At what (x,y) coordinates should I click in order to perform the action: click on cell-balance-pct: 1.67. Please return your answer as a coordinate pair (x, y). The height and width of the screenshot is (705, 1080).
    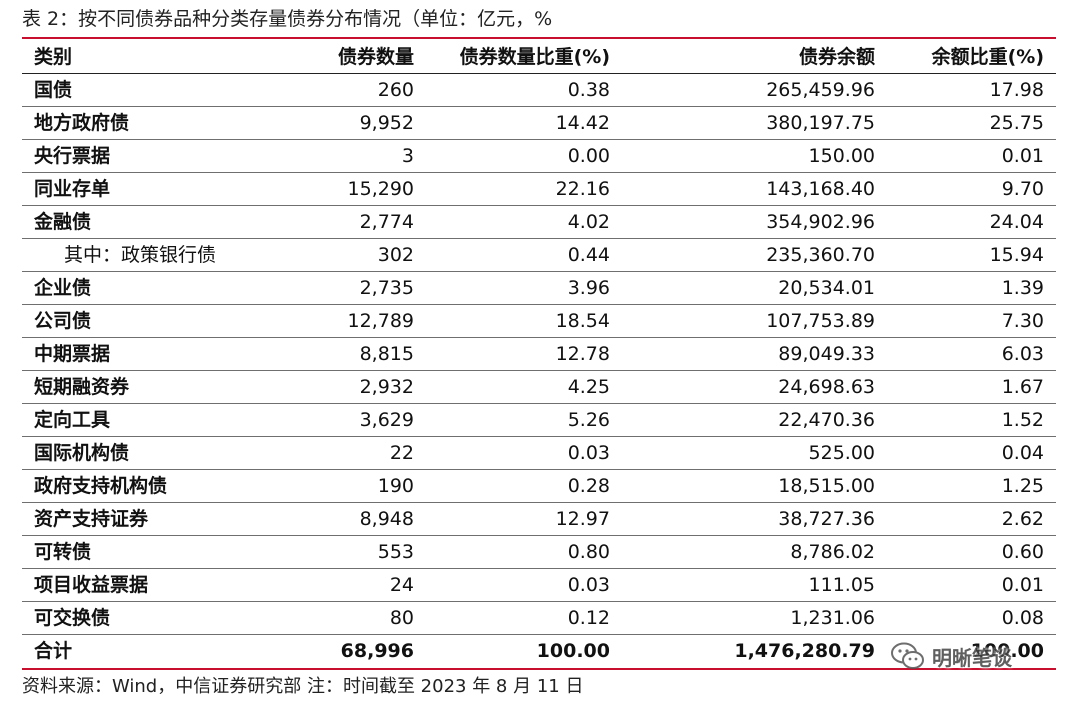
    Looking at the image, I should click on (971, 387).